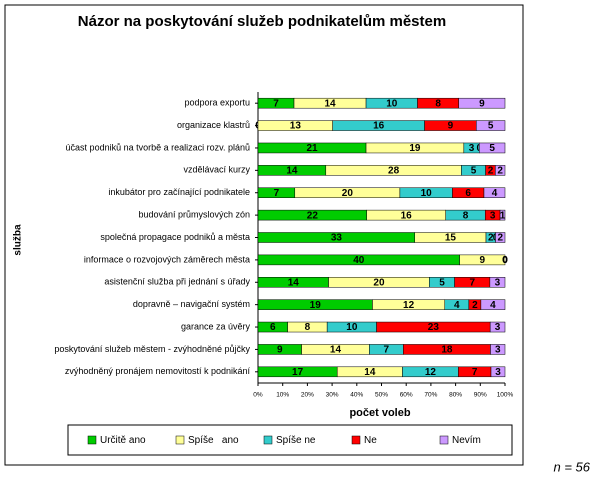 This screenshot has width=598, height=485. What do you see at coordinates (282, 395) in the screenshot?
I see `x-tick-label: 10%` at bounding box center [282, 395].